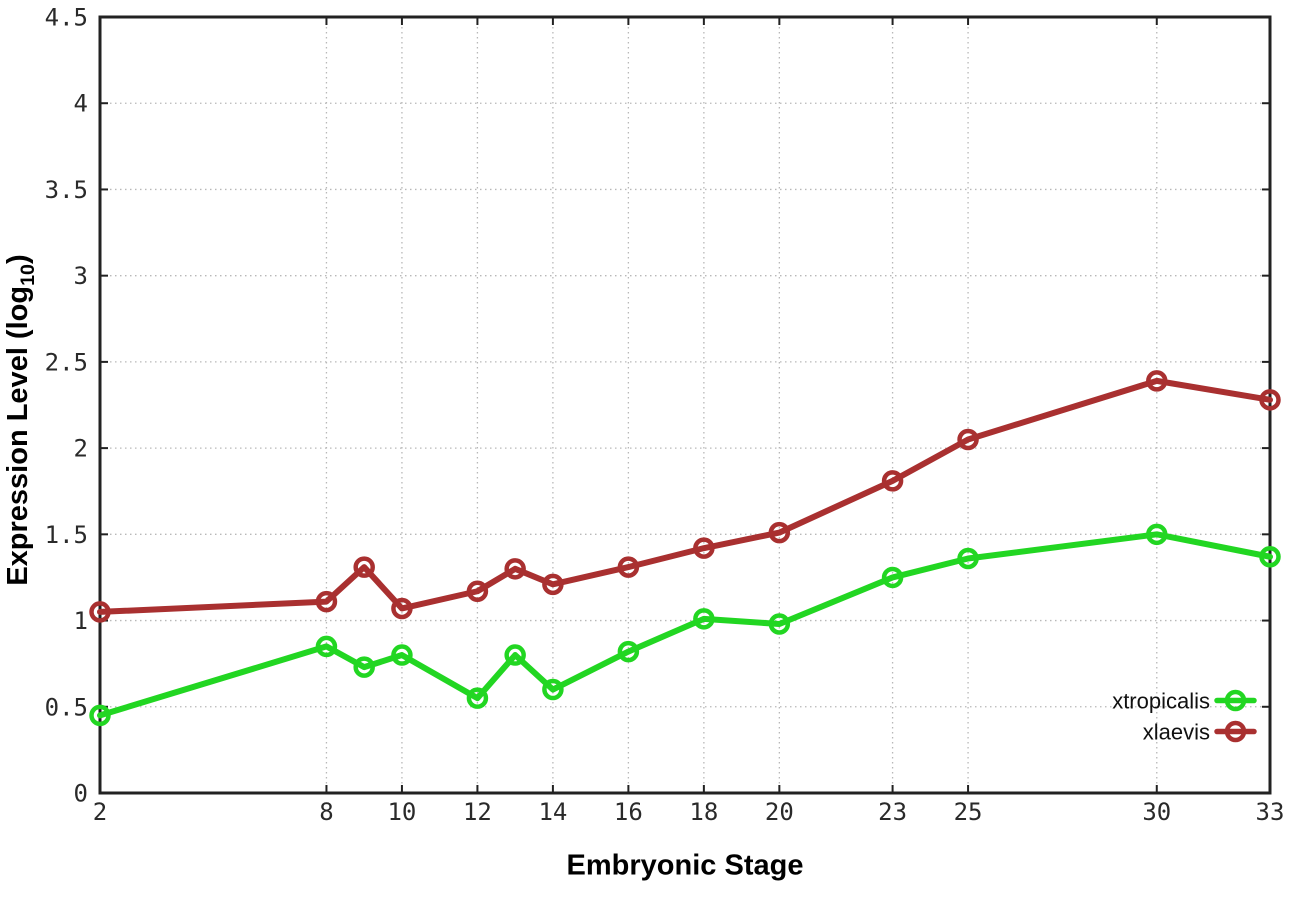  Describe the element at coordinates (100, 812) in the screenshot. I see `x-tick-label: 2` at that location.